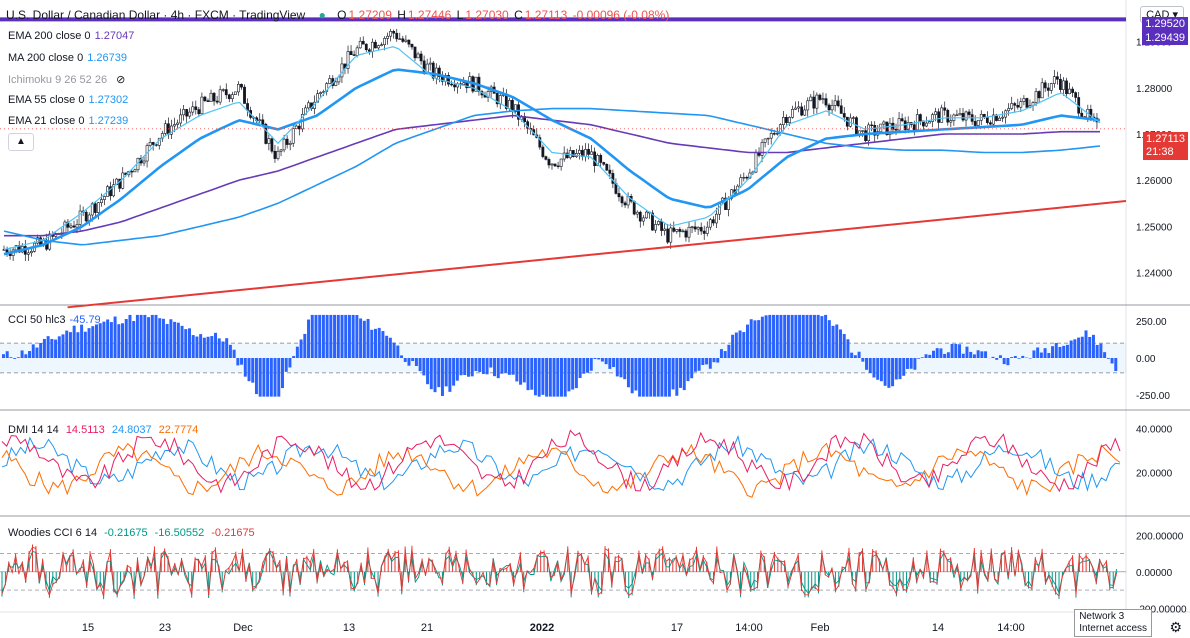 Image resolution: width=1190 pixels, height=638 pixels. I want to click on gear-icon: ⚙, so click(1175, 627).